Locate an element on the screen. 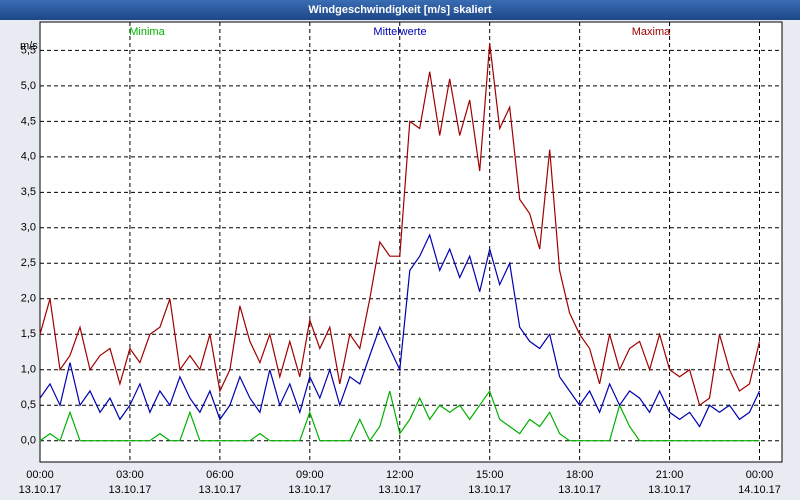 The height and width of the screenshot is (500, 800). x-tick-label: 09:00 is located at coordinates (310, 475).